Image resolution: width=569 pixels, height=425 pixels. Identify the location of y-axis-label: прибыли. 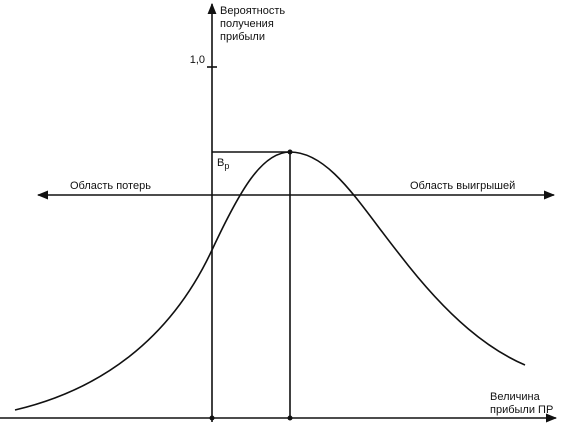
(242, 37).